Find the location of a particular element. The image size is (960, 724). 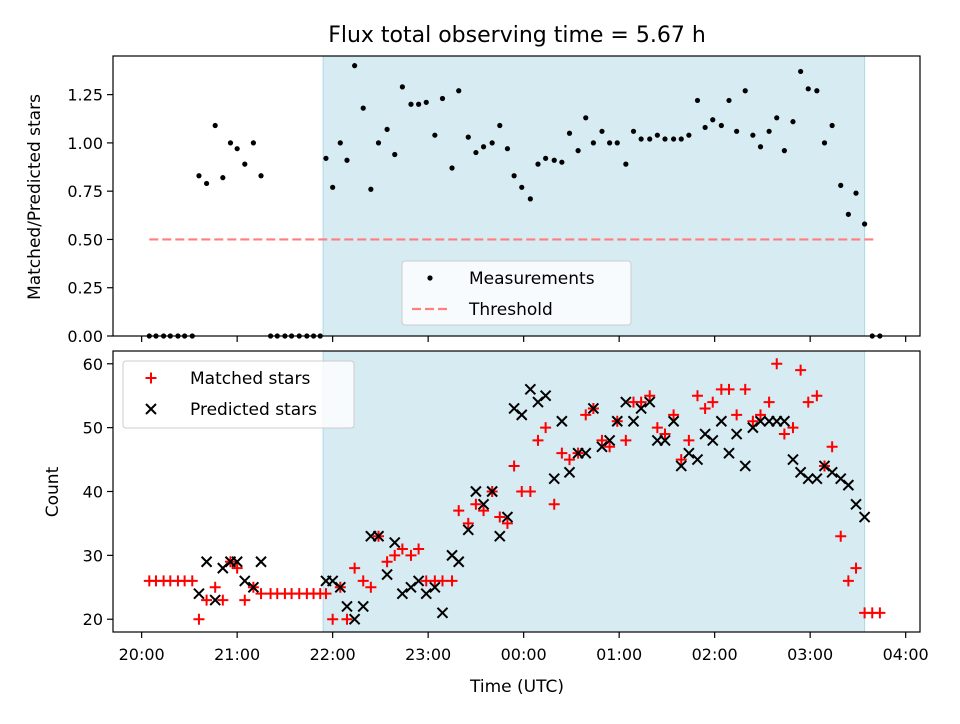

x-tick-label: 00:00 is located at coordinates (524, 654).